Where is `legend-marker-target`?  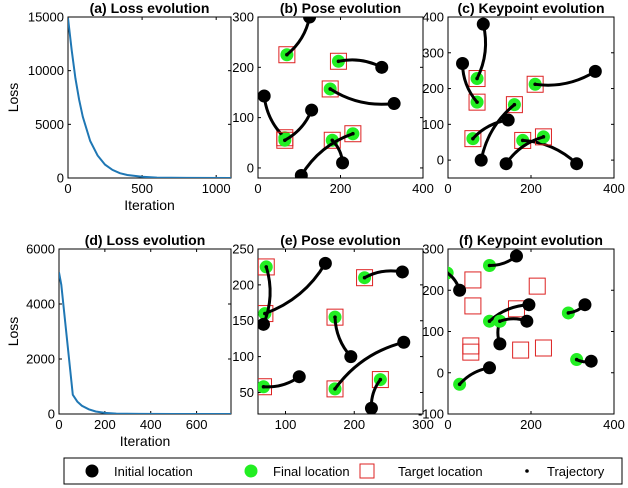
legend-marker-target is located at coordinates (367, 471).